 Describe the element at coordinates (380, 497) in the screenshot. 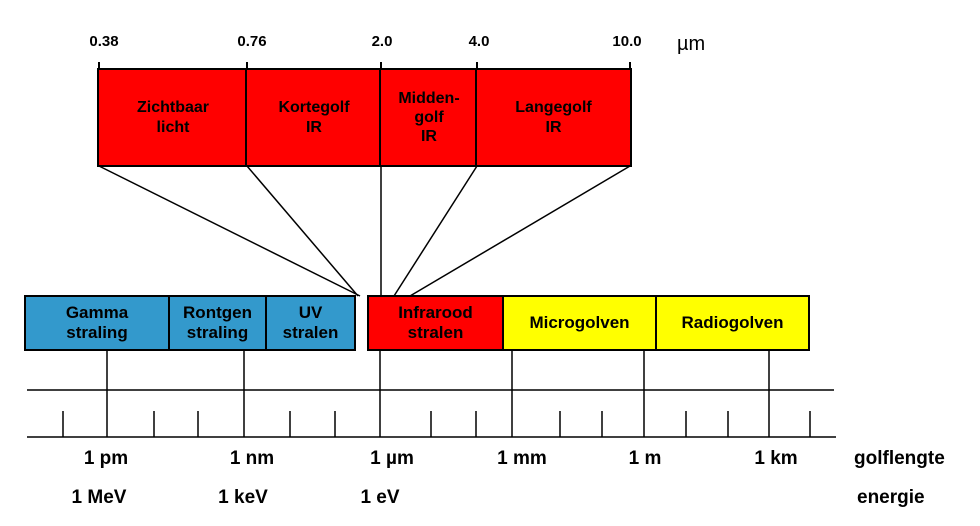

I see `energy-label: 1 eV` at that location.